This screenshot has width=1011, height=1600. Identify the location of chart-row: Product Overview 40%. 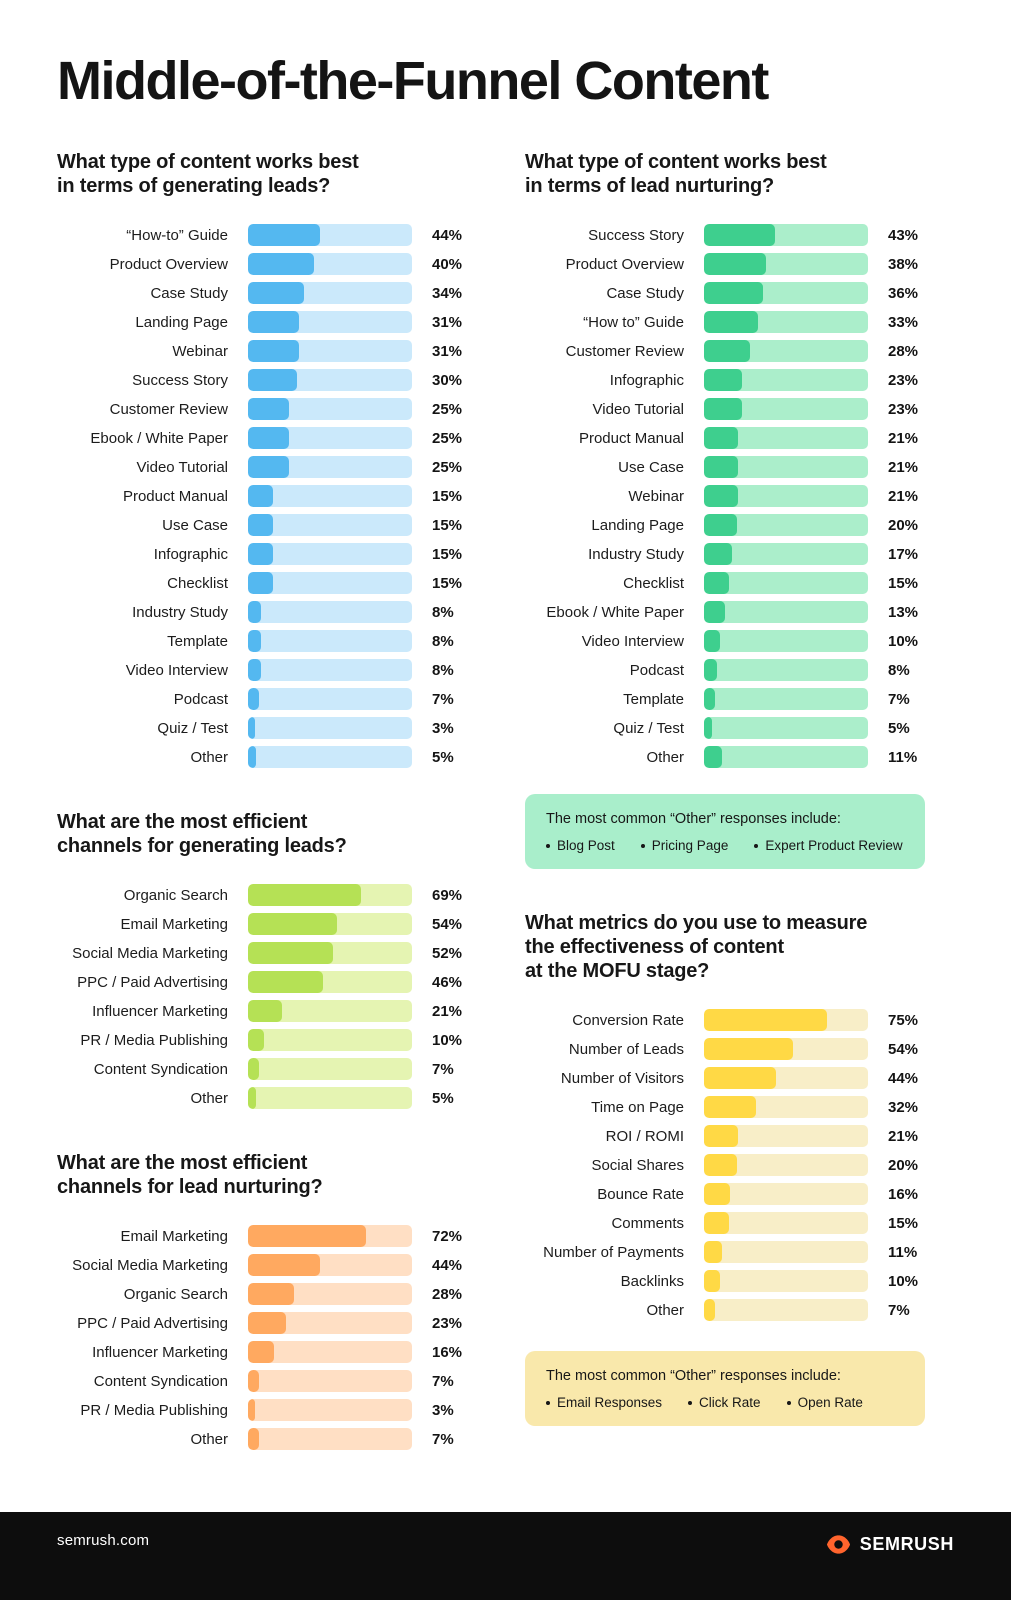
(262, 264).